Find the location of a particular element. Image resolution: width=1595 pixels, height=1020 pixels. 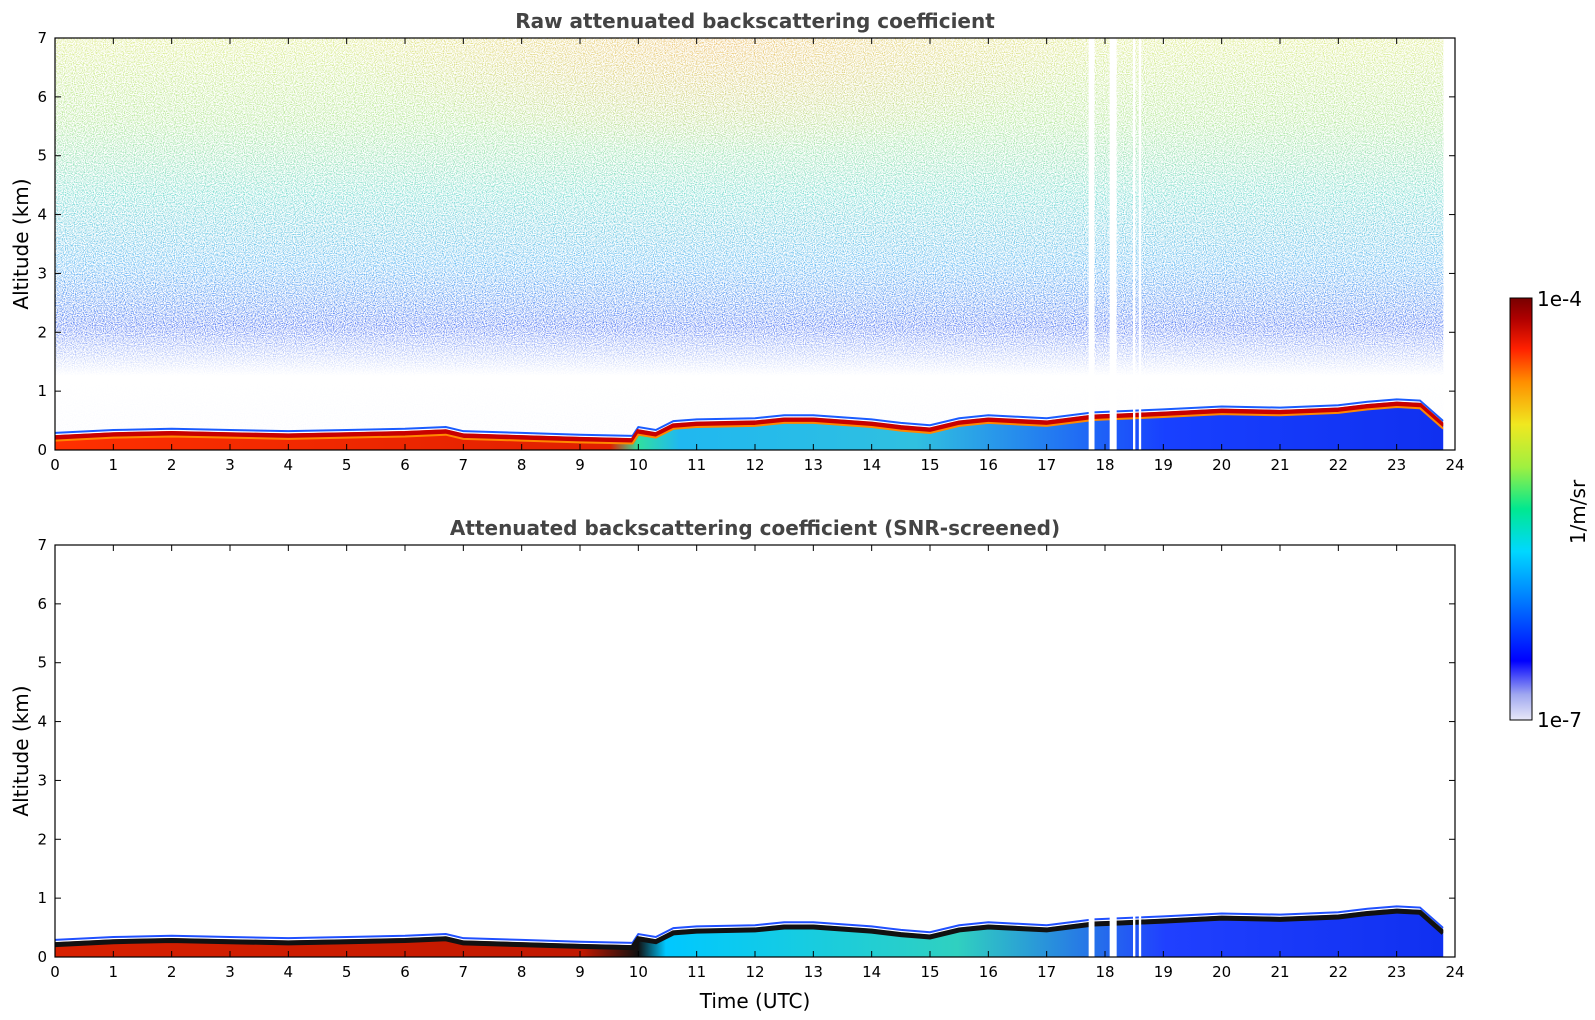

bottom-y-axis-label: Altitude (km) is located at coordinates (21, 750).